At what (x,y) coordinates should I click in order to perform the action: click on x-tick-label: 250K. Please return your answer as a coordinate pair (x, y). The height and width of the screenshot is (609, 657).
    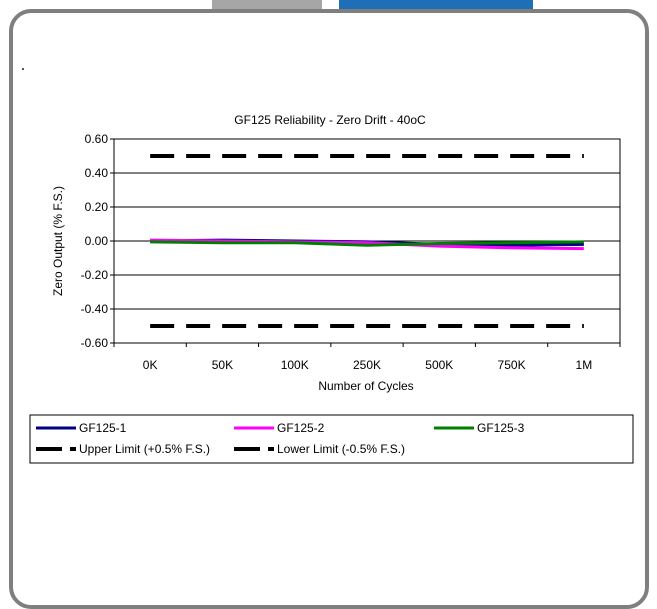
    Looking at the image, I should click on (367, 365).